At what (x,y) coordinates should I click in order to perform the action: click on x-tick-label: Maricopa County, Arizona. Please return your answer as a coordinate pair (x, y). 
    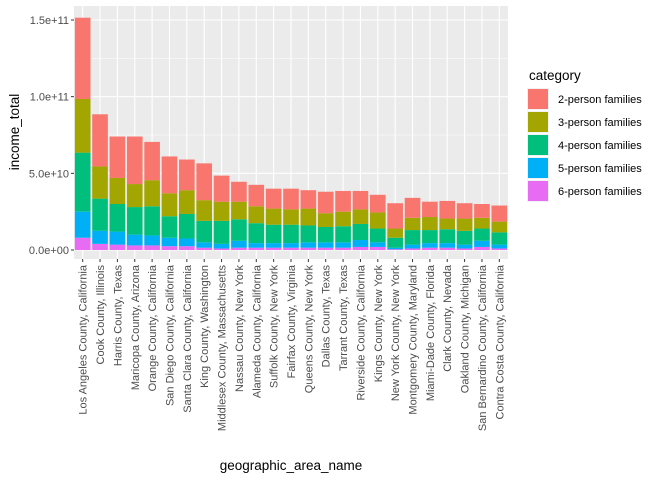
    Looking at the image, I should click on (136, 327).